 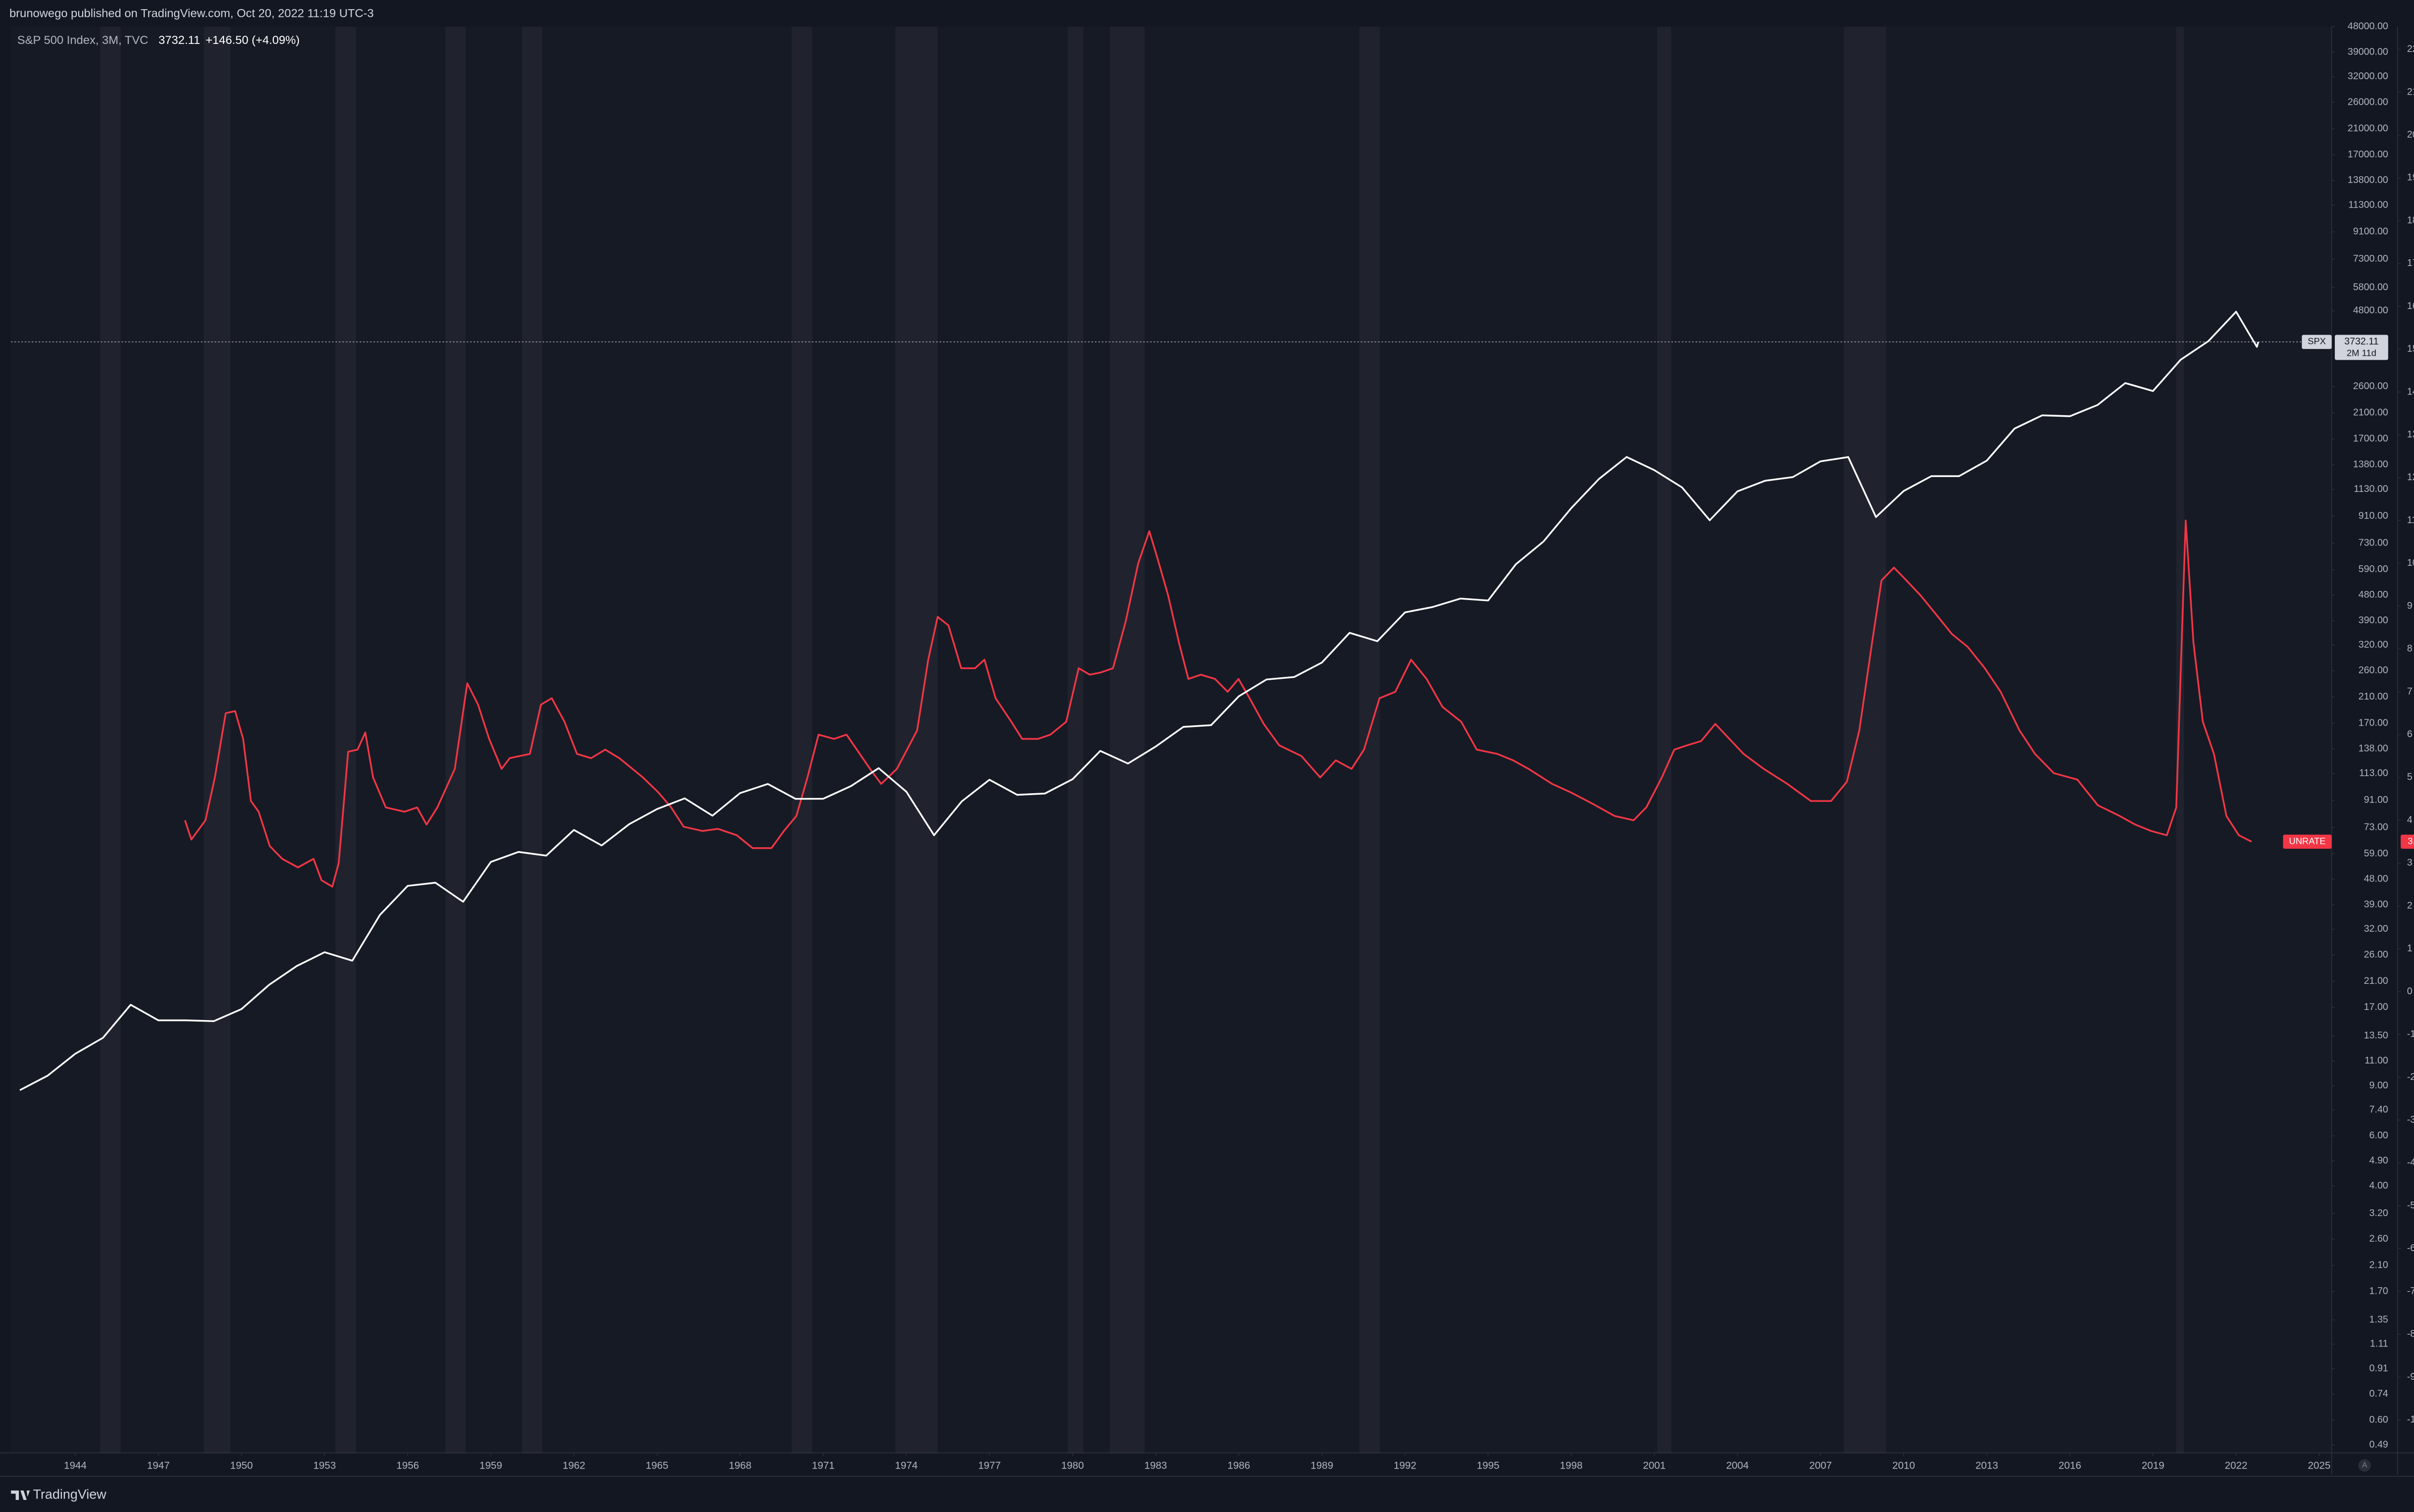 I want to click on y-tick-label: 13800.00, so click(x=2368, y=180).